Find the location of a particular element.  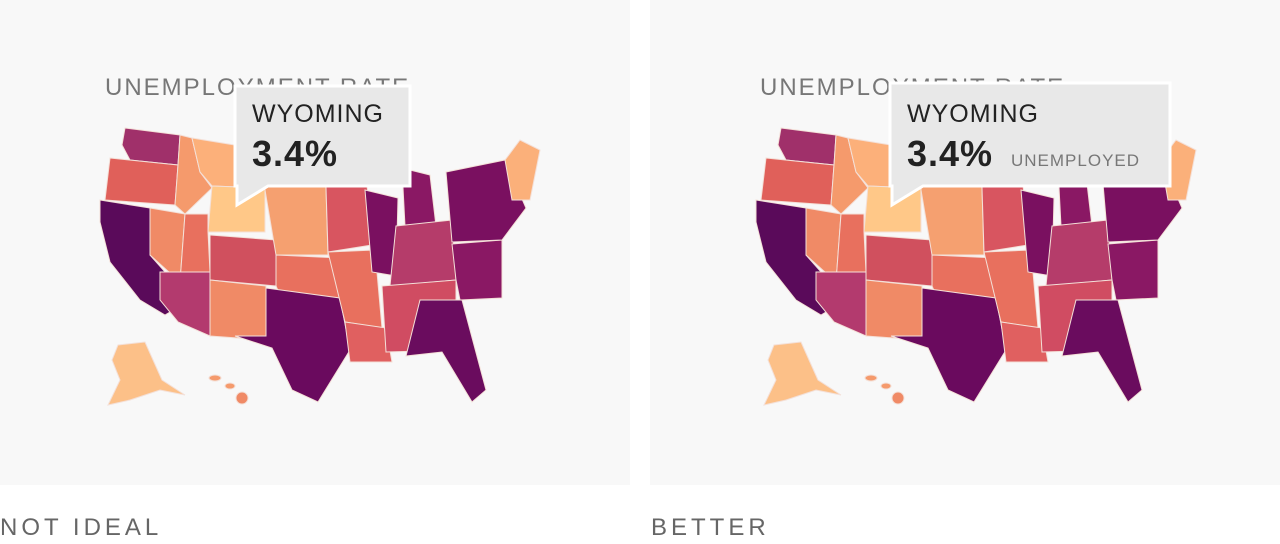

tooltip-unit: UNEMPLOYED is located at coordinates (1075, 160).